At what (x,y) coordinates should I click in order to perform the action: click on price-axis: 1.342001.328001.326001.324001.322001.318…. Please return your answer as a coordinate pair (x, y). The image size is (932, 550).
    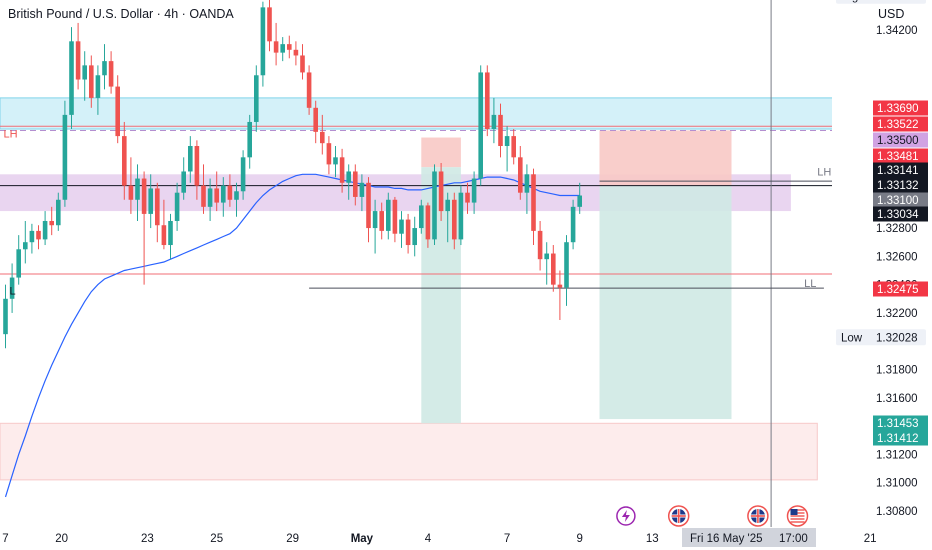
    Looking at the image, I should click on (882, 263).